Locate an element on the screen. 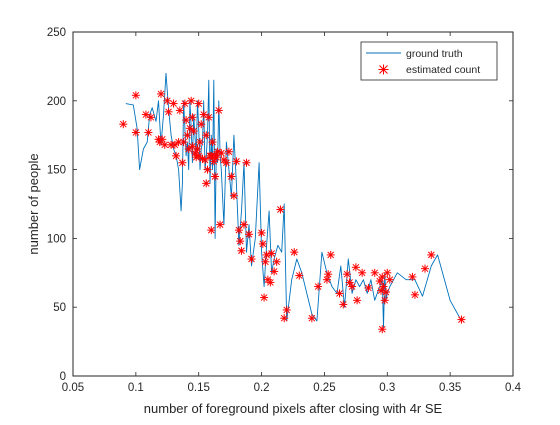 This screenshot has height=425, width=560. legend-estimated-count-swatch is located at coordinates (383, 69).